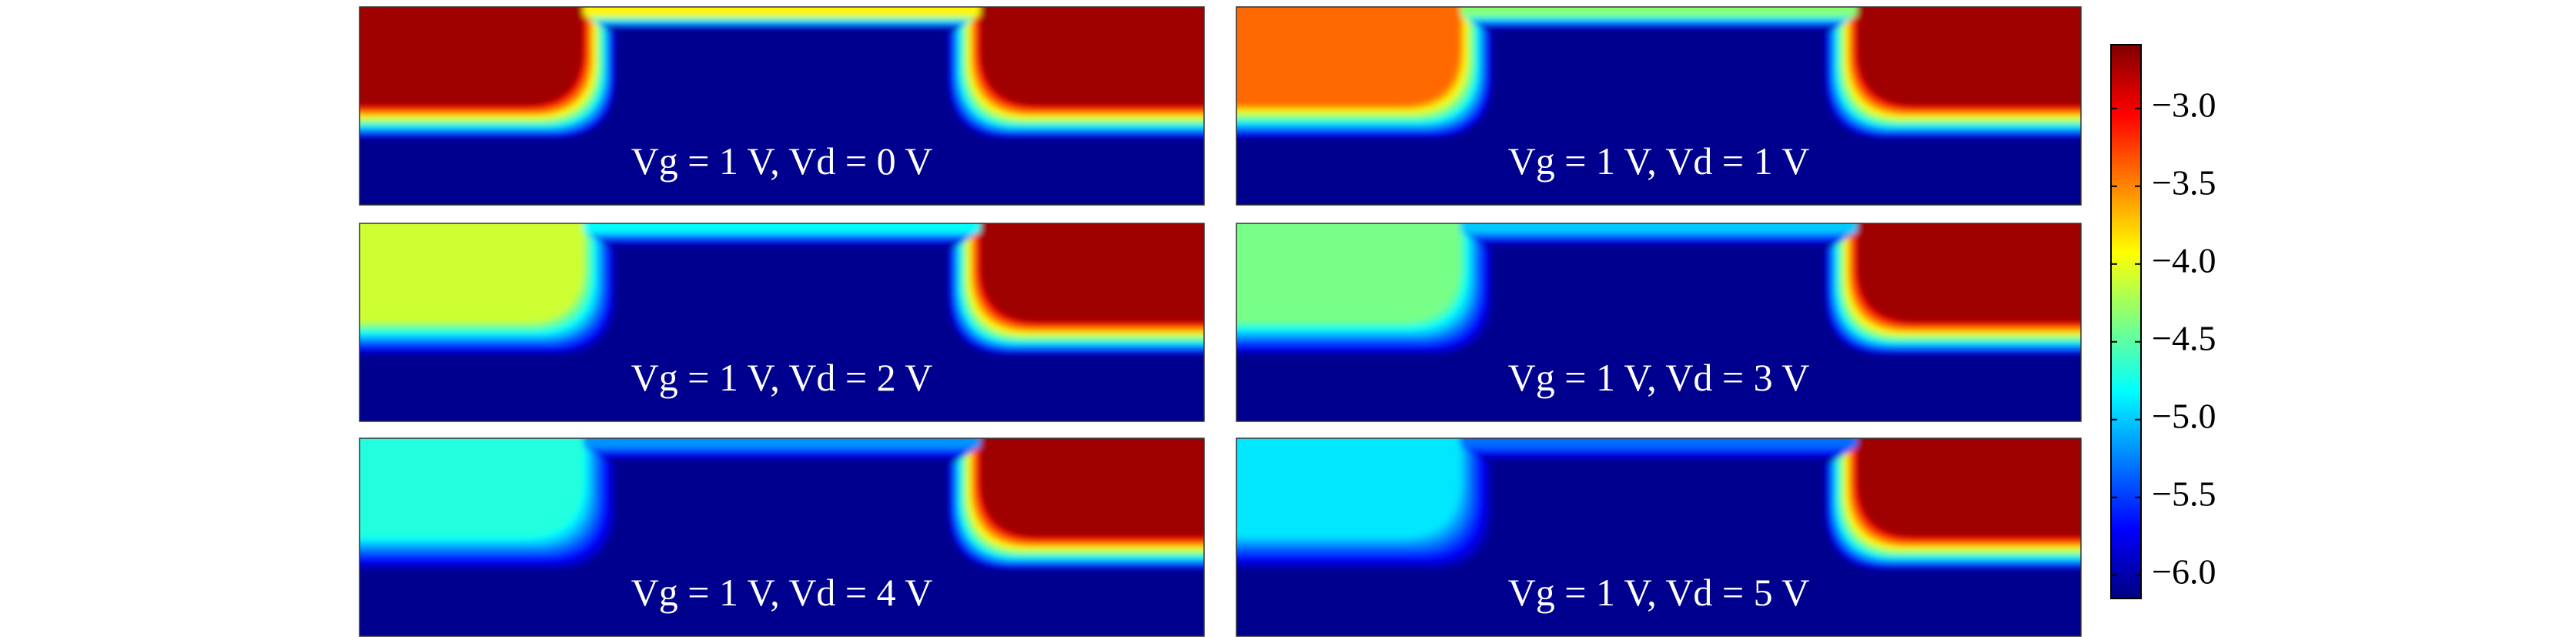 The image size is (2576, 637). I want to click on panel: Vg = 1 V, Vd = 3 V, so click(1659, 322).